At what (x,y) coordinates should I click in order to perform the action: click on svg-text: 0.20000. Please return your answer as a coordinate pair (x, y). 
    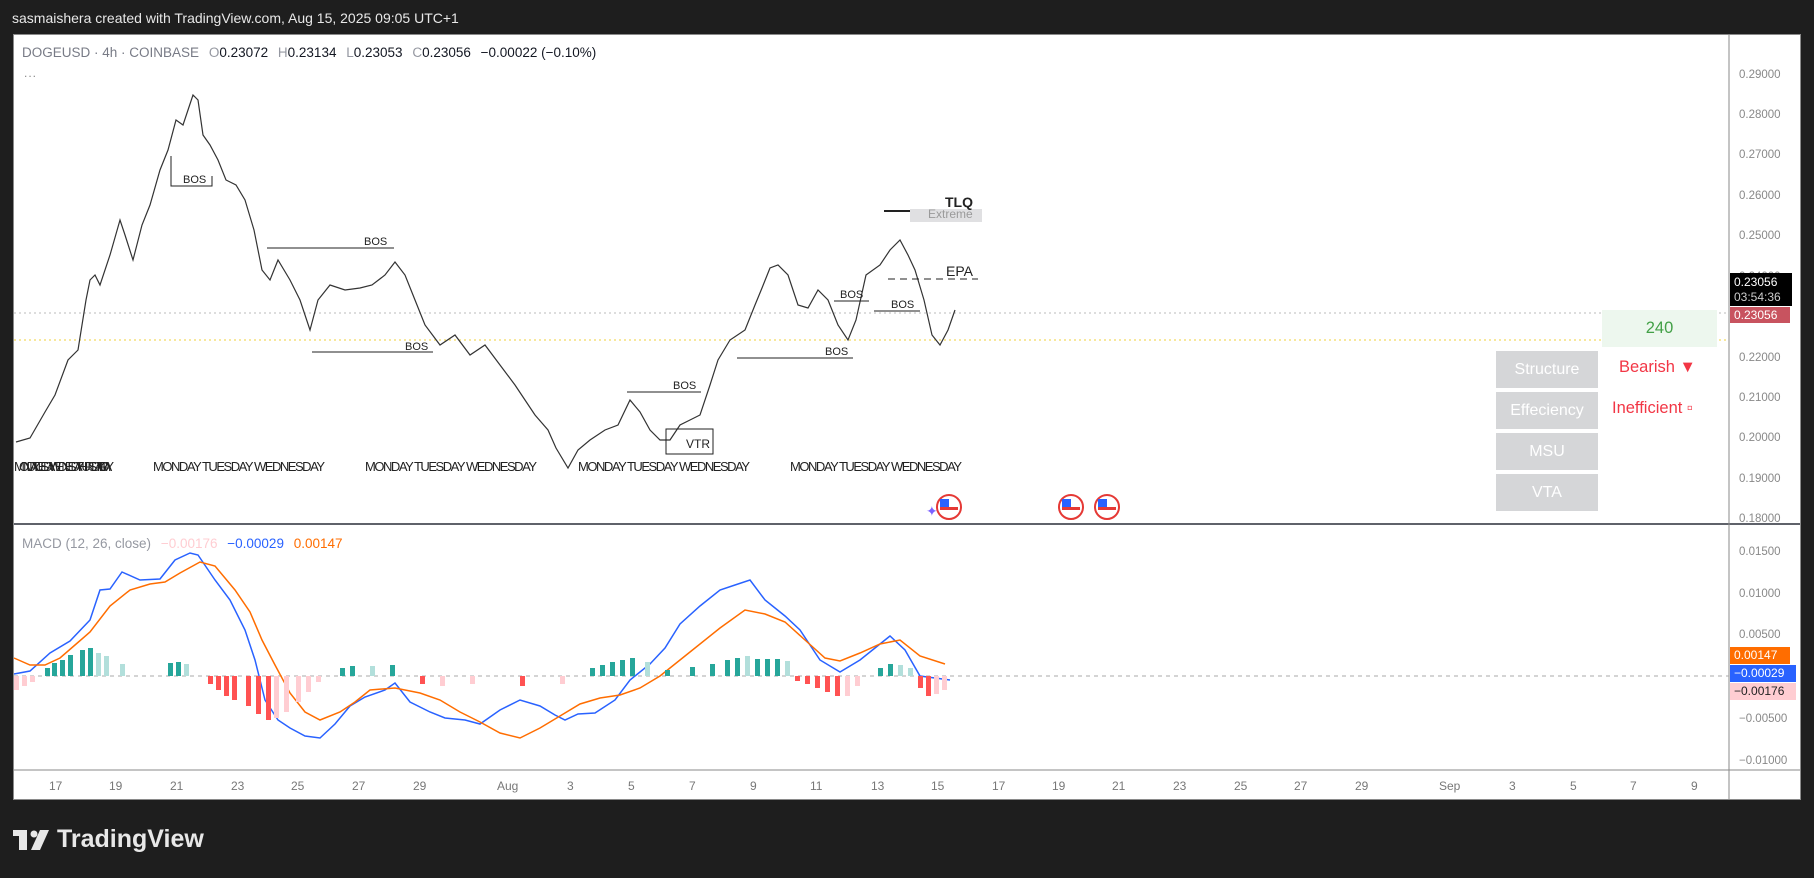
    Looking at the image, I should click on (1760, 438).